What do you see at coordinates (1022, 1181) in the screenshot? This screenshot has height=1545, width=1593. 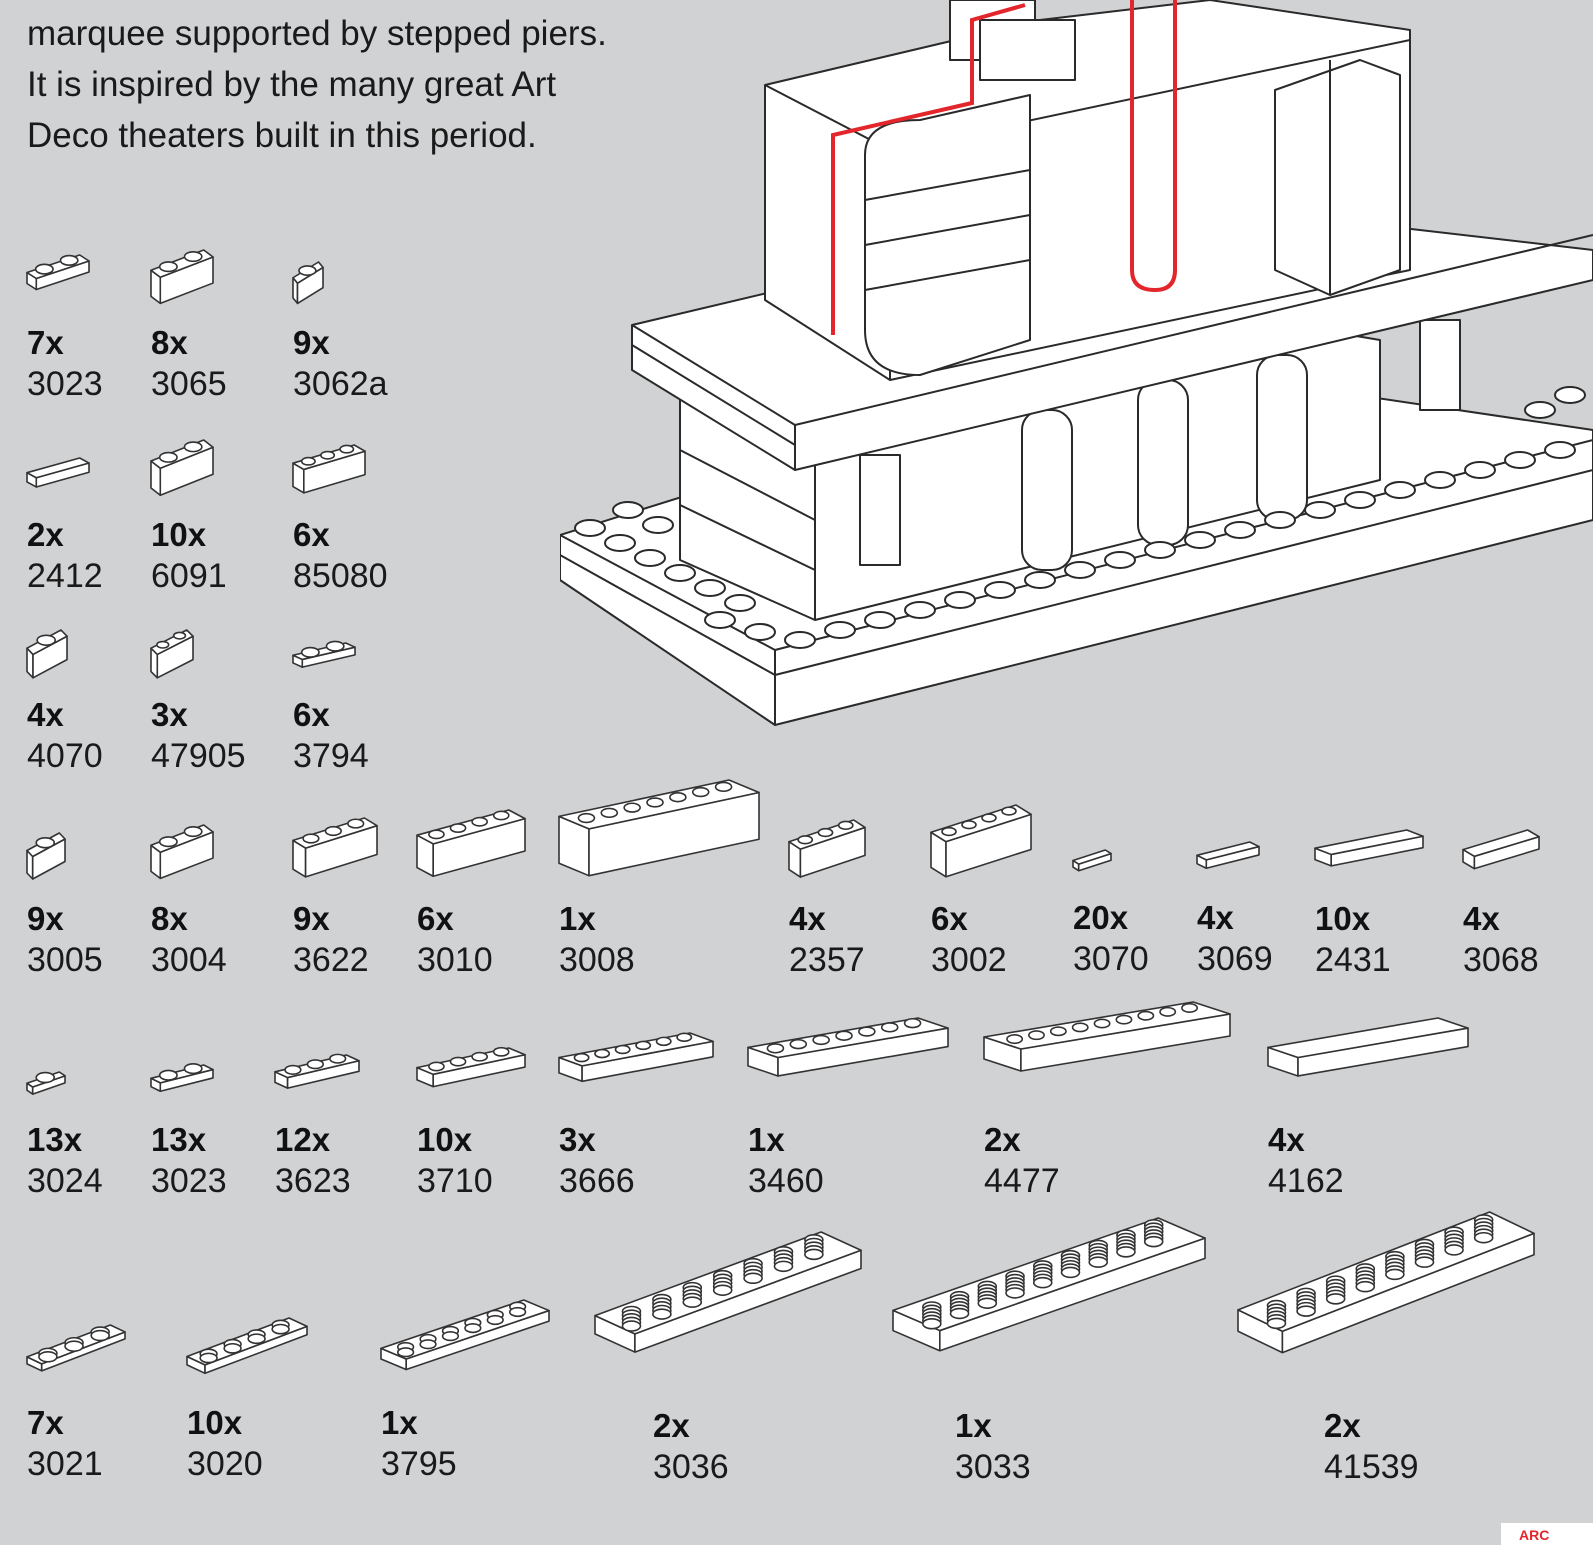 I see `part-number: 4477` at bounding box center [1022, 1181].